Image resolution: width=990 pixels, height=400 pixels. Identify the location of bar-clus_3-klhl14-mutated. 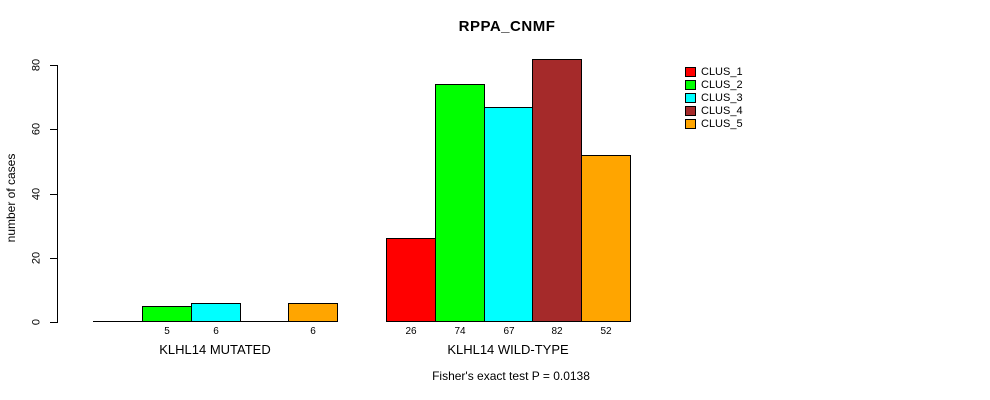
(216, 312).